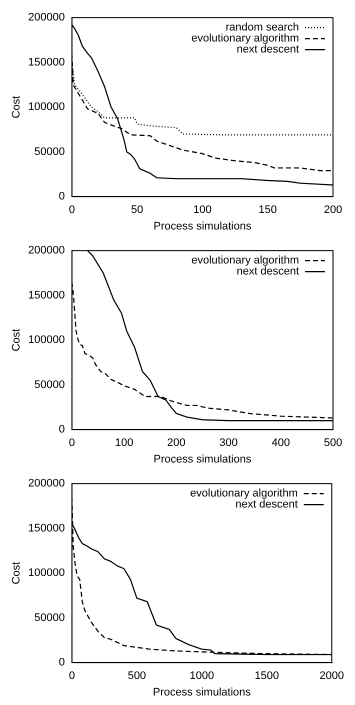 The image size is (355, 705). Describe the element at coordinates (202, 676) in the screenshot. I see `x-tick-label: 1000` at that location.